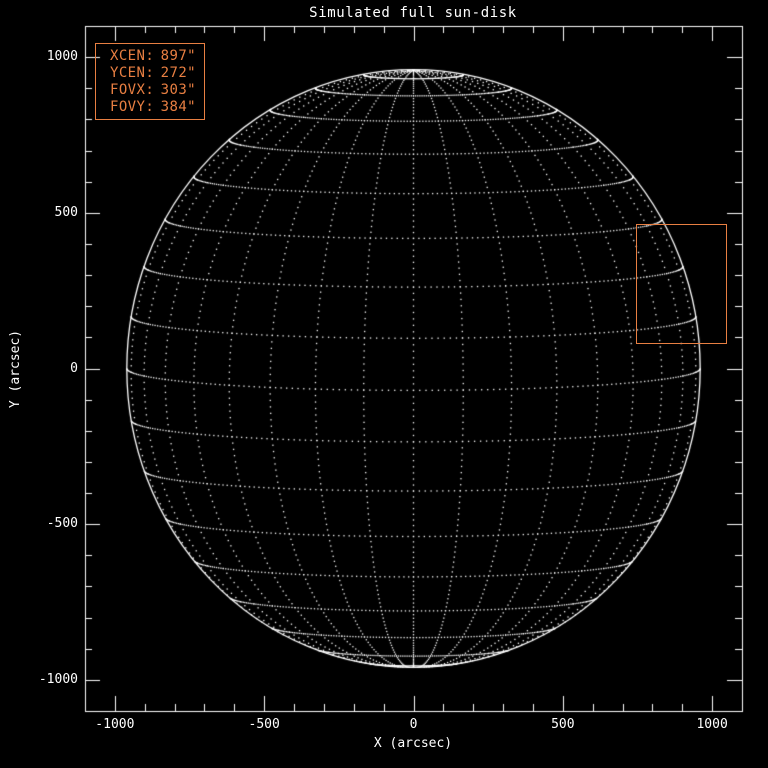  I want to click on info-value: 303", so click(178, 89).